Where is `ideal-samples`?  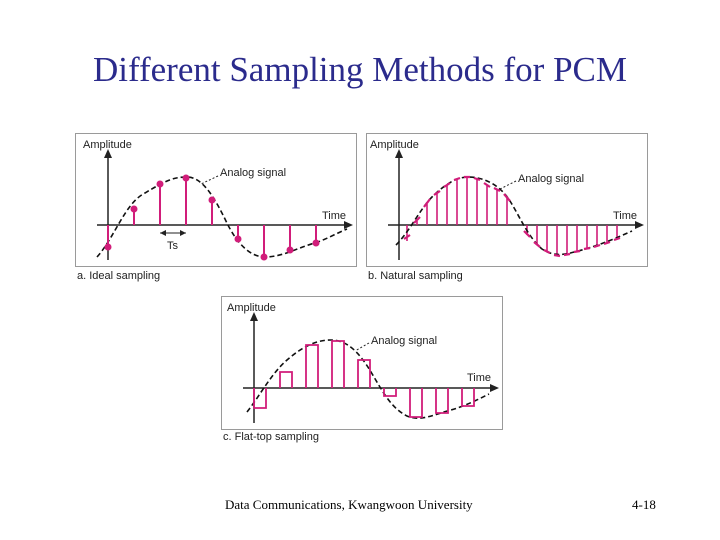
ideal-samples is located at coordinates (212, 217).